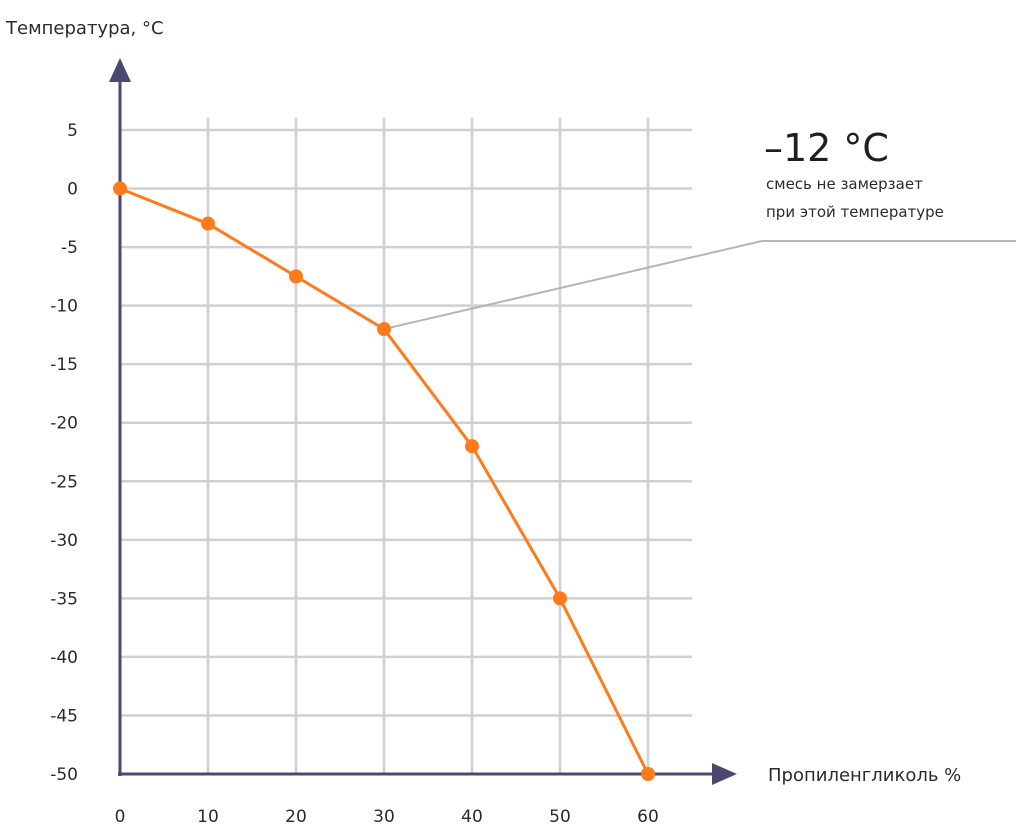  I want to click on callout-leader-line, so click(699, 285).